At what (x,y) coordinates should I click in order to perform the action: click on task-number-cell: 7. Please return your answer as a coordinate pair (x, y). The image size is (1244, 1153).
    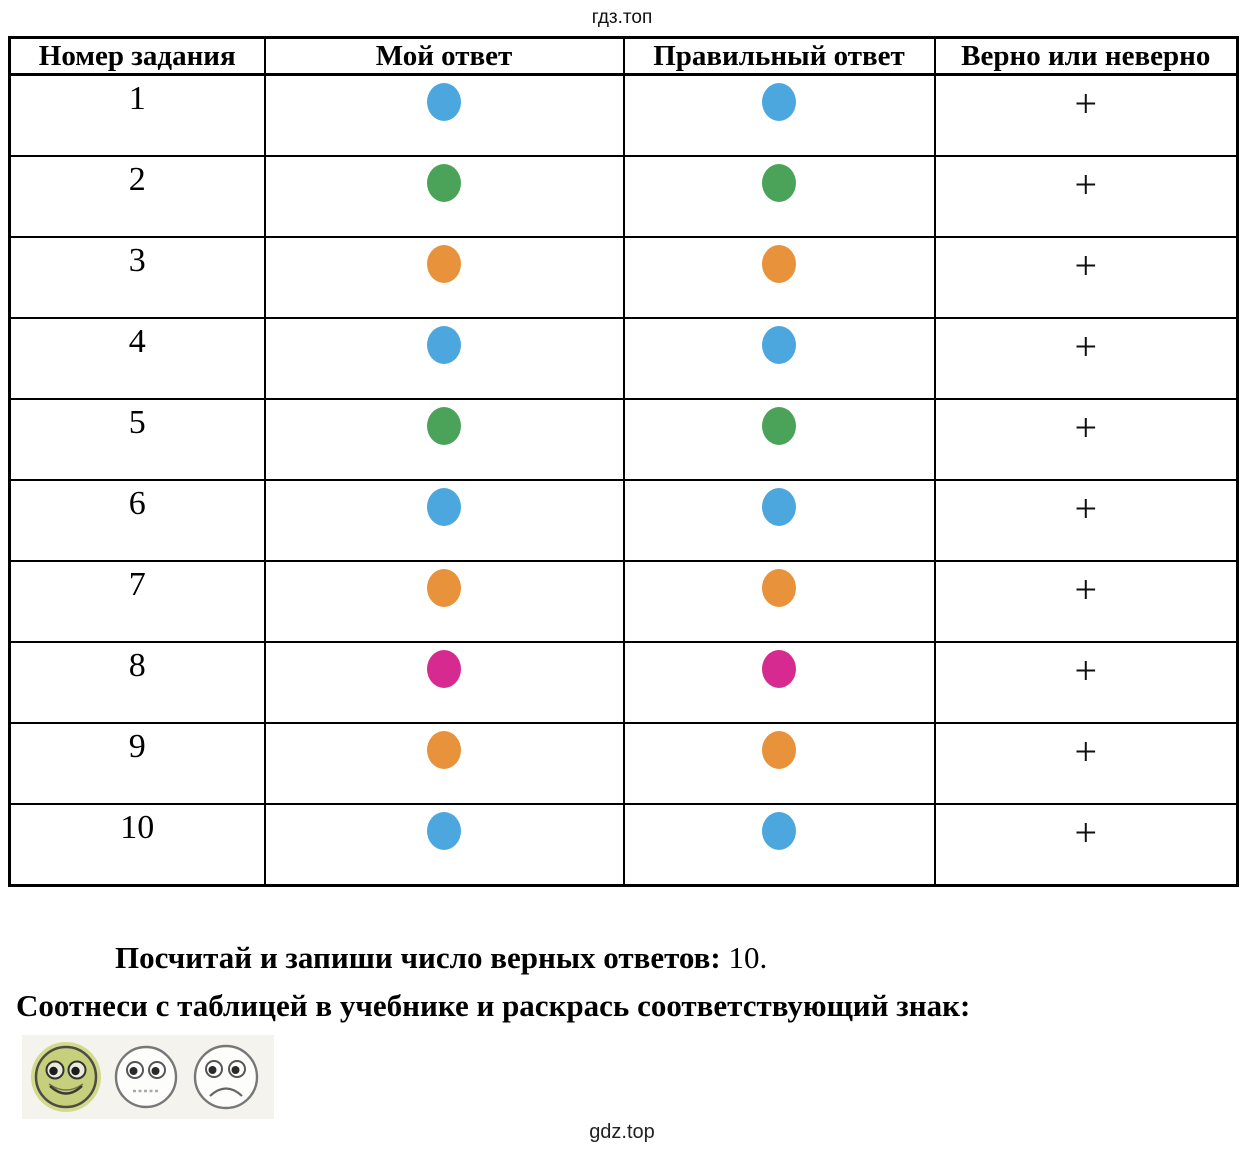
    Looking at the image, I should click on (137, 601).